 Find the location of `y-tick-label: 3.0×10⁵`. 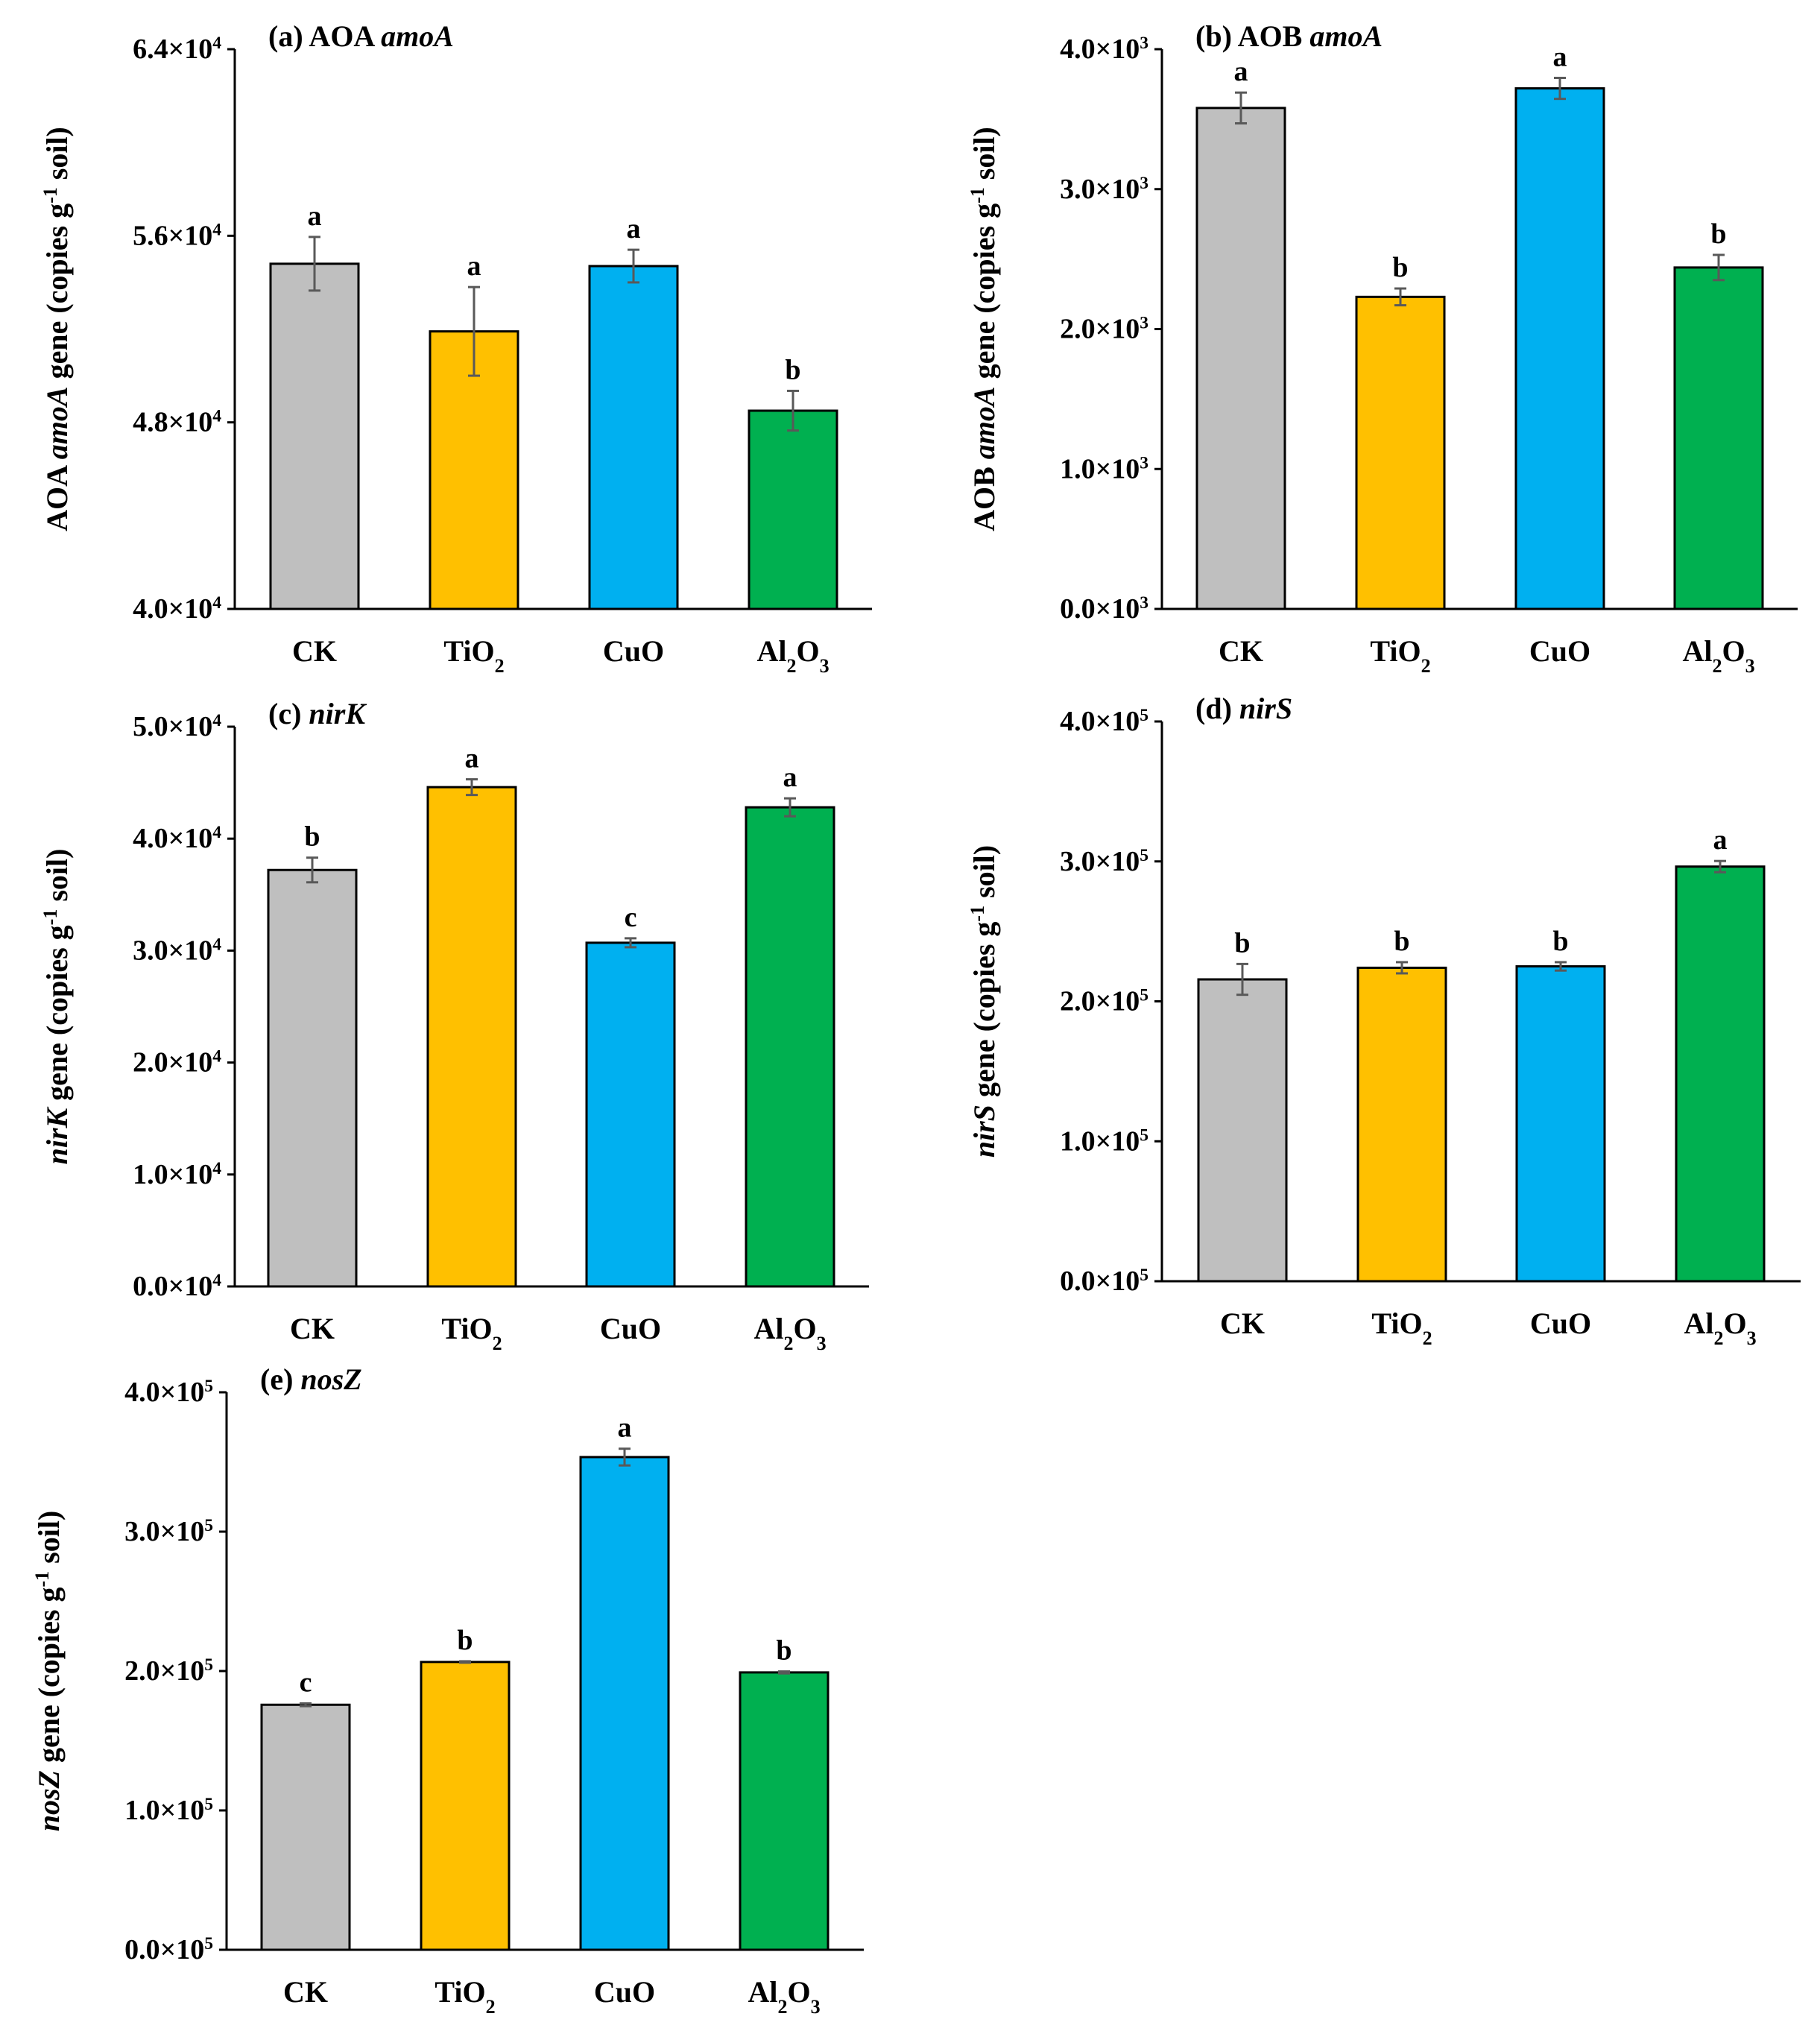

y-tick-label: 3.0×10⁵ is located at coordinates (168, 1532).